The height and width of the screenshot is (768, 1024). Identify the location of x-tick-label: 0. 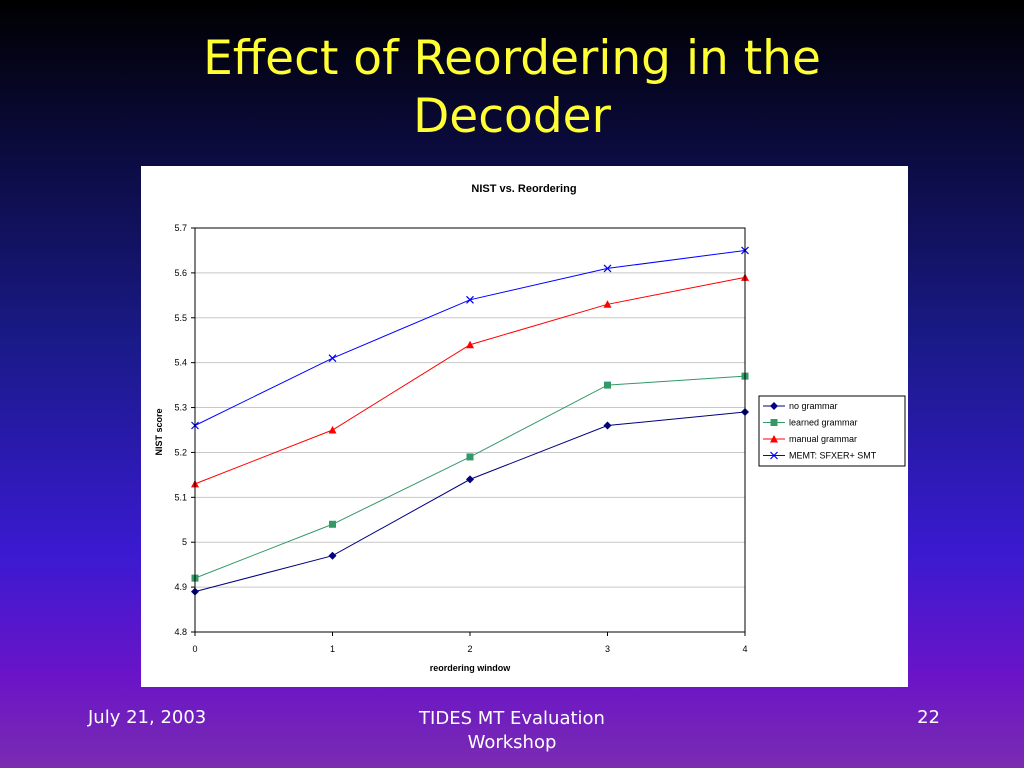
(194, 649).